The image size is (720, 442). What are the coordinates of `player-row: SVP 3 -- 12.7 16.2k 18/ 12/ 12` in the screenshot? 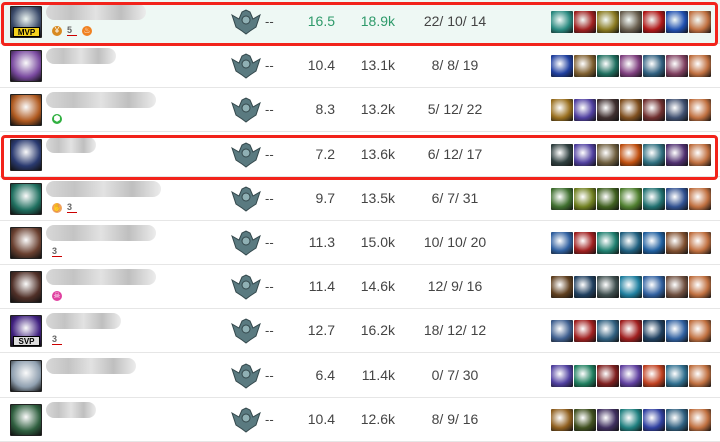 It's located at (360, 331).